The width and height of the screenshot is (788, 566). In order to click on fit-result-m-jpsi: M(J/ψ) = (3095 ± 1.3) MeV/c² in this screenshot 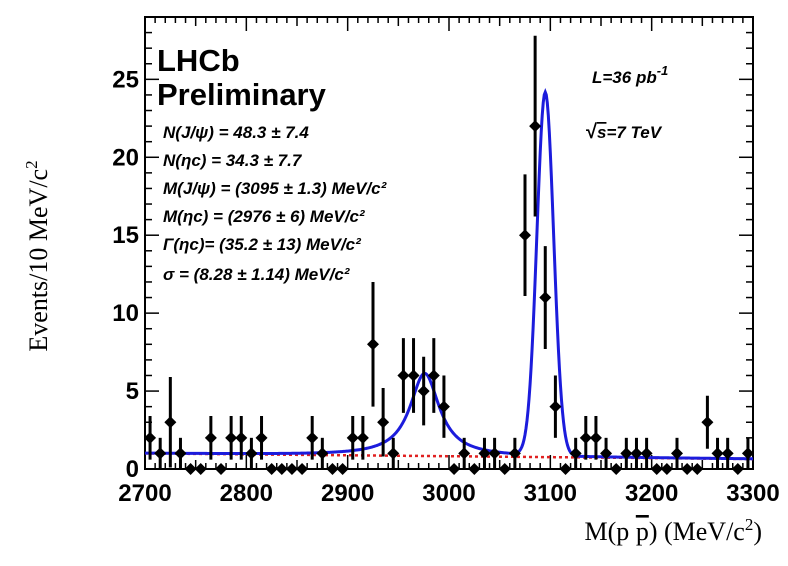, I will do `click(275, 188)`.